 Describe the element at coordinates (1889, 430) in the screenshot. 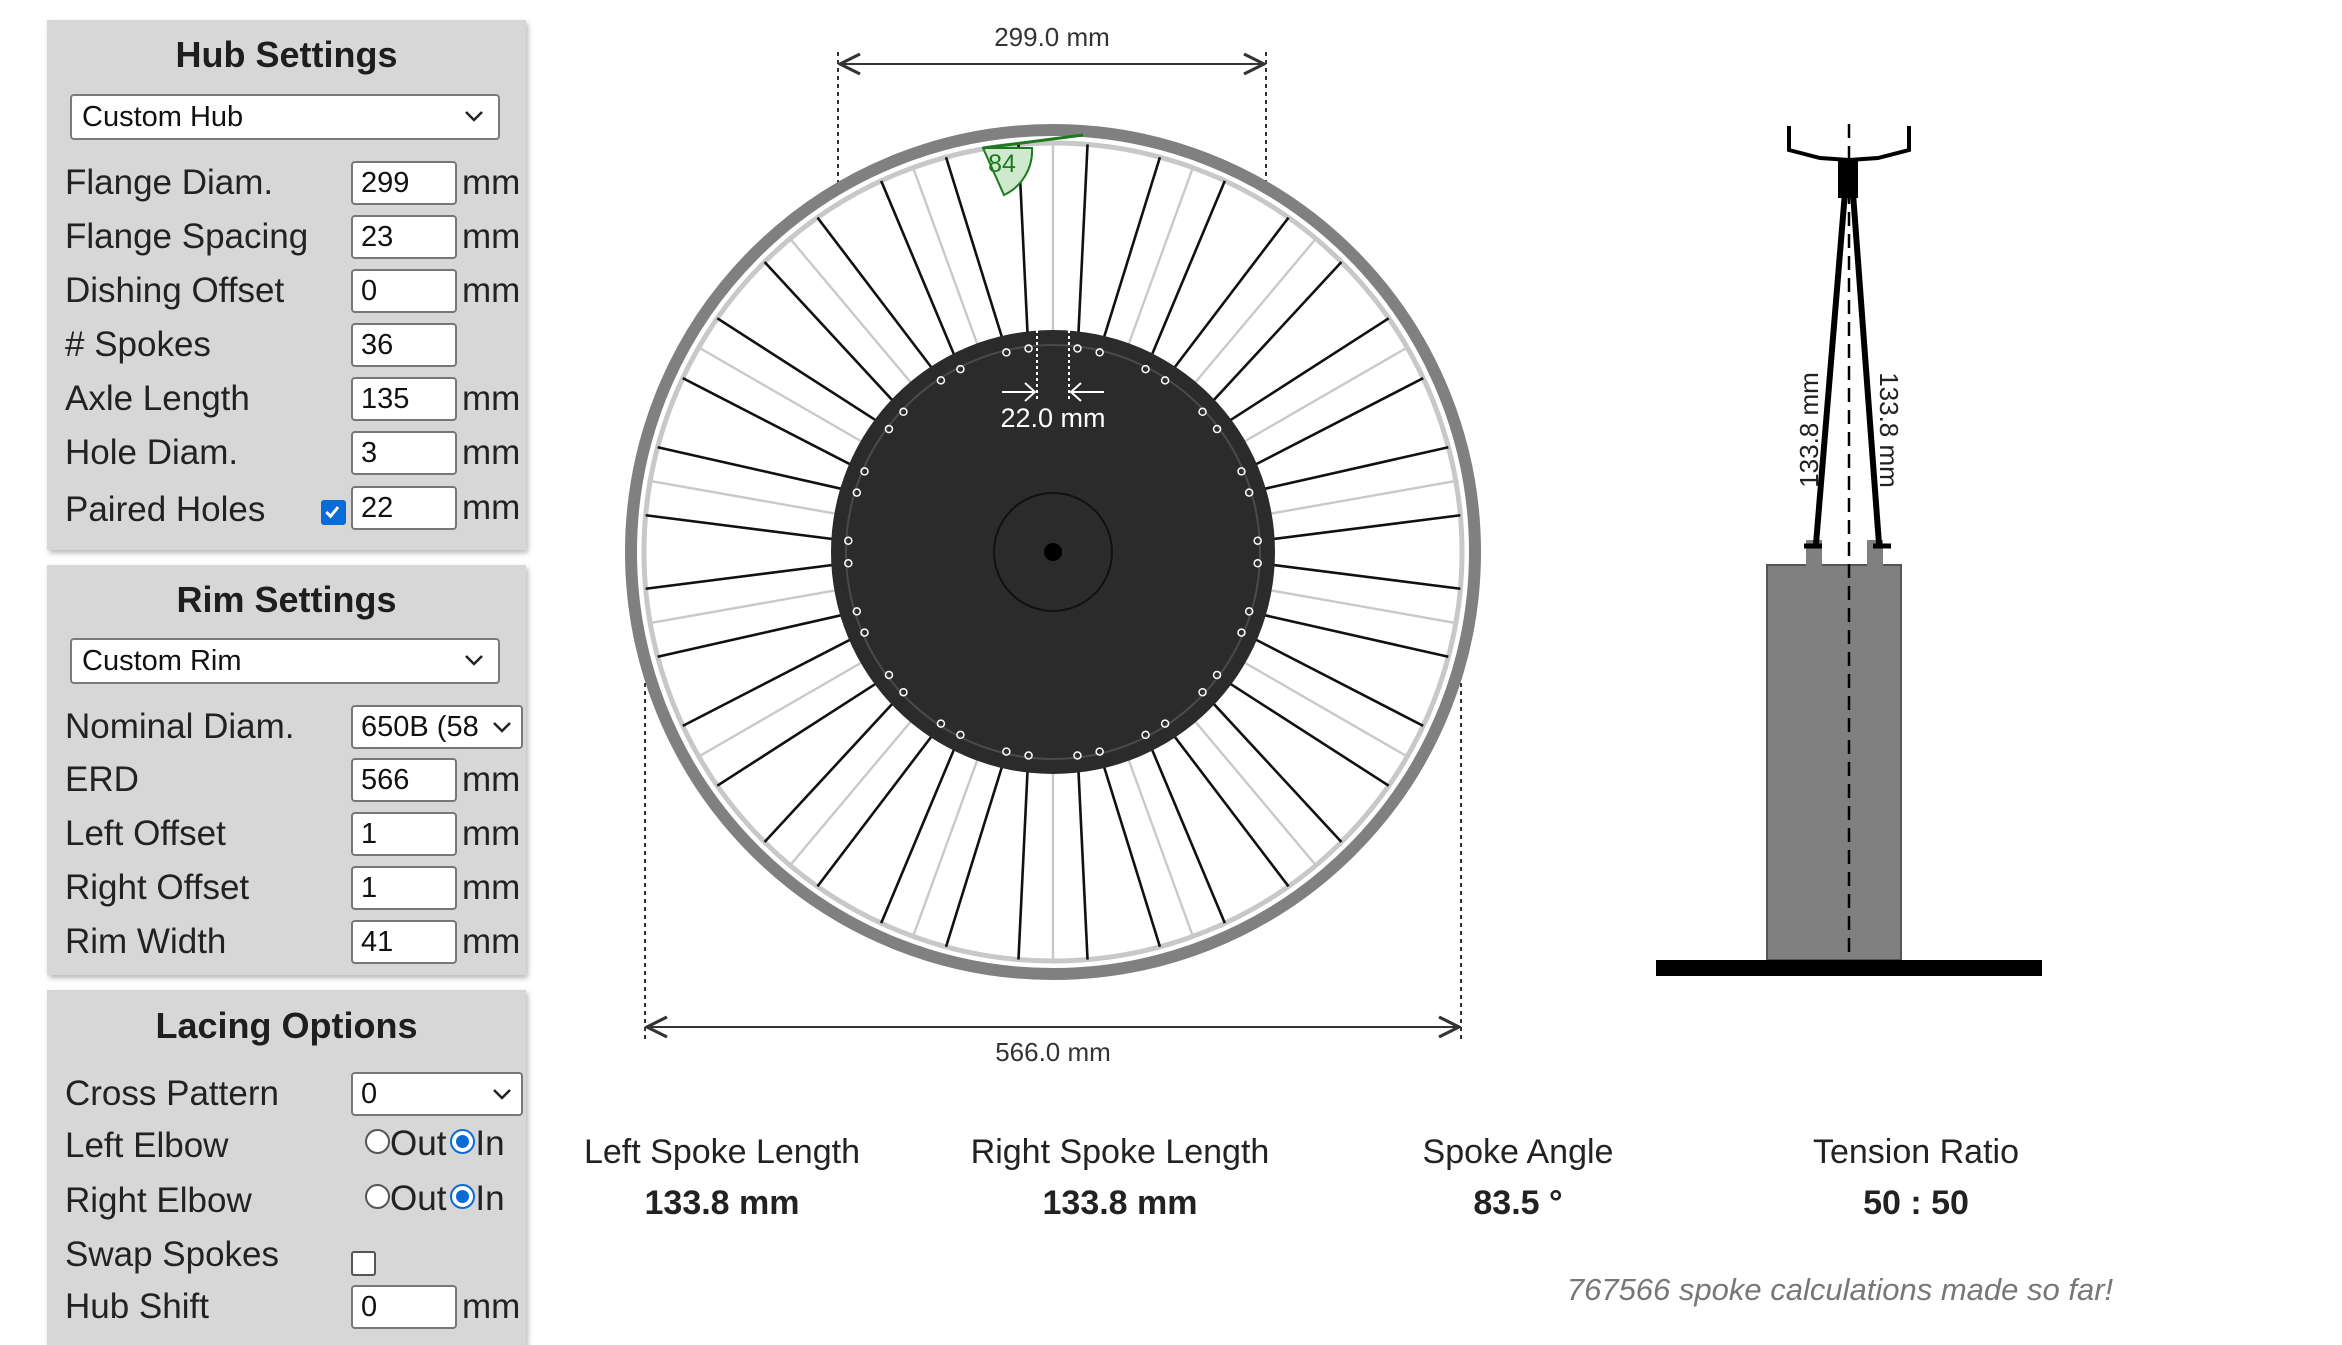

I see `side-right-spoke-length: 133.8 mm` at that location.